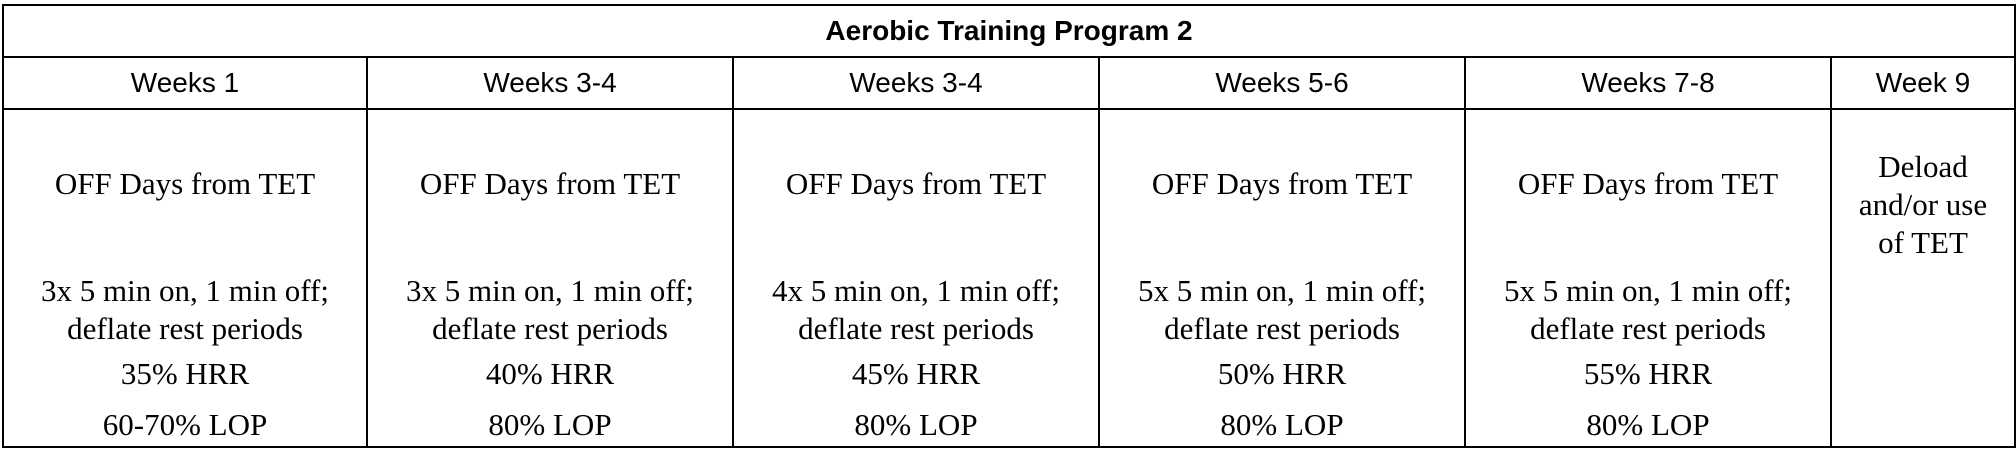 This screenshot has width=2016, height=452. What do you see at coordinates (1923, 242) in the screenshot?
I see `deload-line-3: of TET` at bounding box center [1923, 242].